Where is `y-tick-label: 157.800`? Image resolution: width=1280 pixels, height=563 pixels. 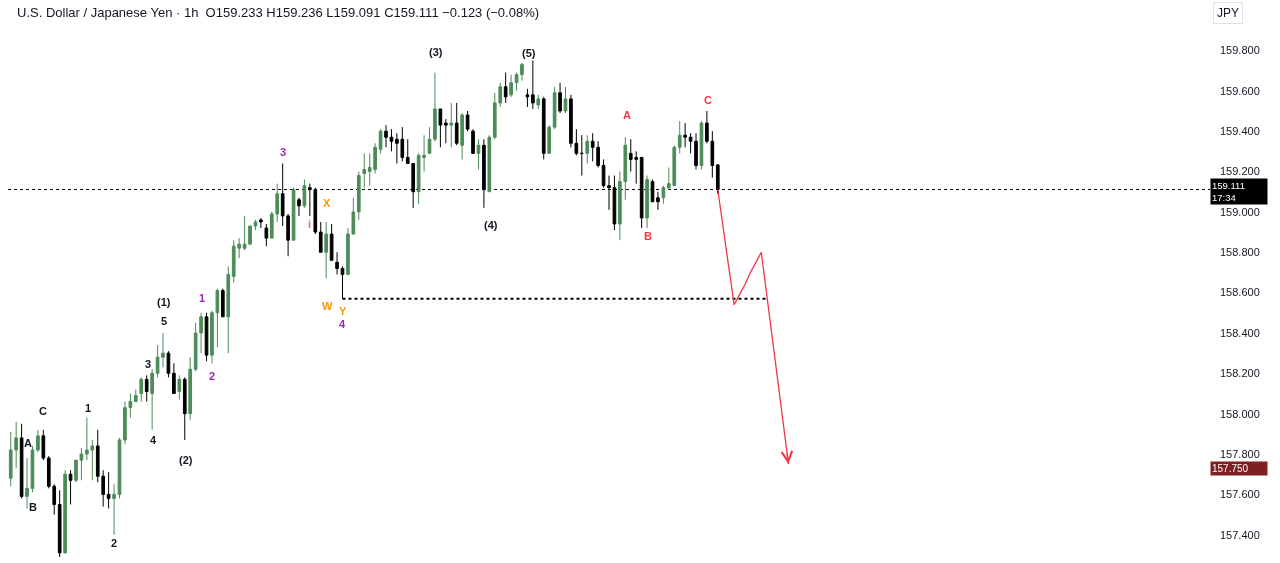
y-tick-label: 157.800 is located at coordinates (1240, 453).